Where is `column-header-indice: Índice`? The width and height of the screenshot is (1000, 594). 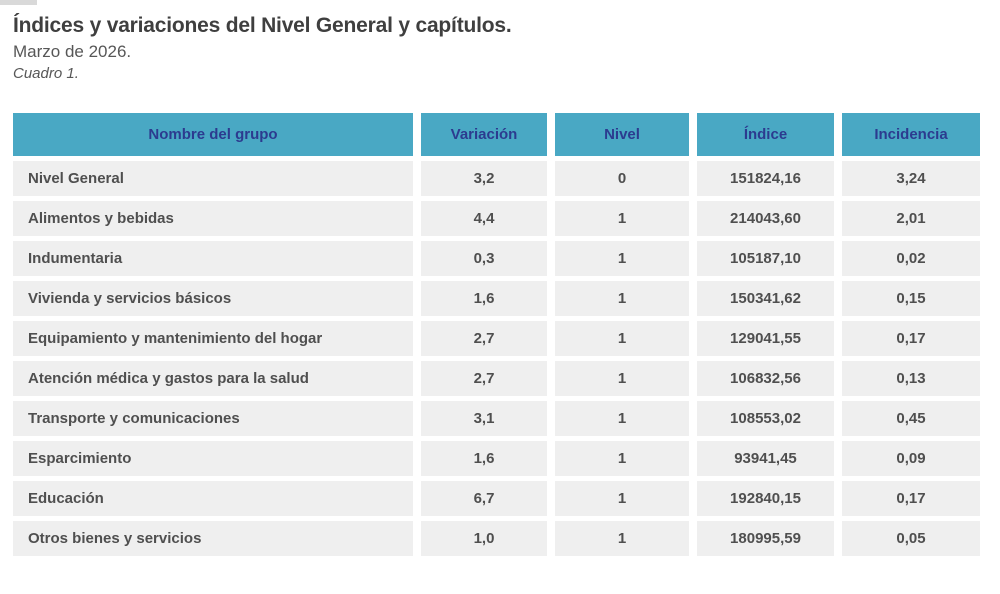
column-header-indice: Índice is located at coordinates (765, 134).